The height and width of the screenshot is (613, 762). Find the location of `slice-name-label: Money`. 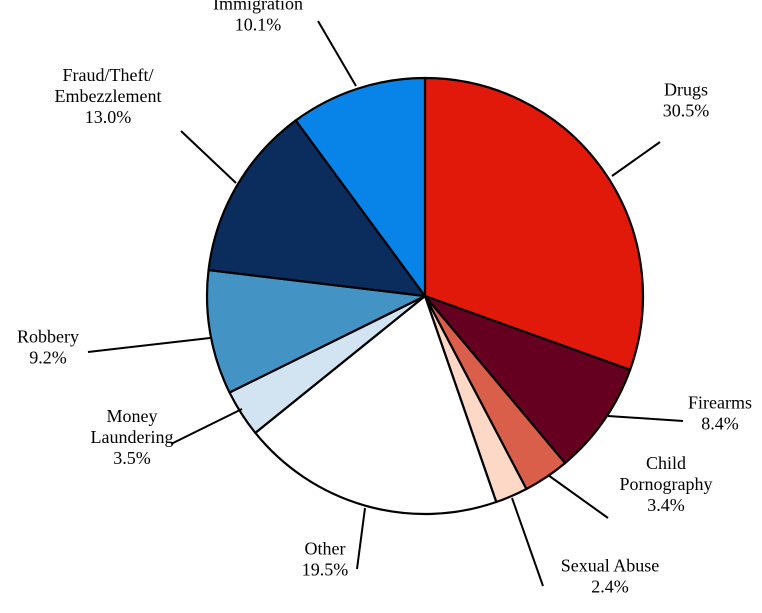

slice-name-label: Money is located at coordinates (132, 416).